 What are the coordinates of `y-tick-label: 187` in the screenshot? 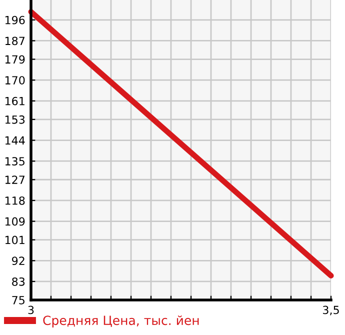 It's located at (14, 41).